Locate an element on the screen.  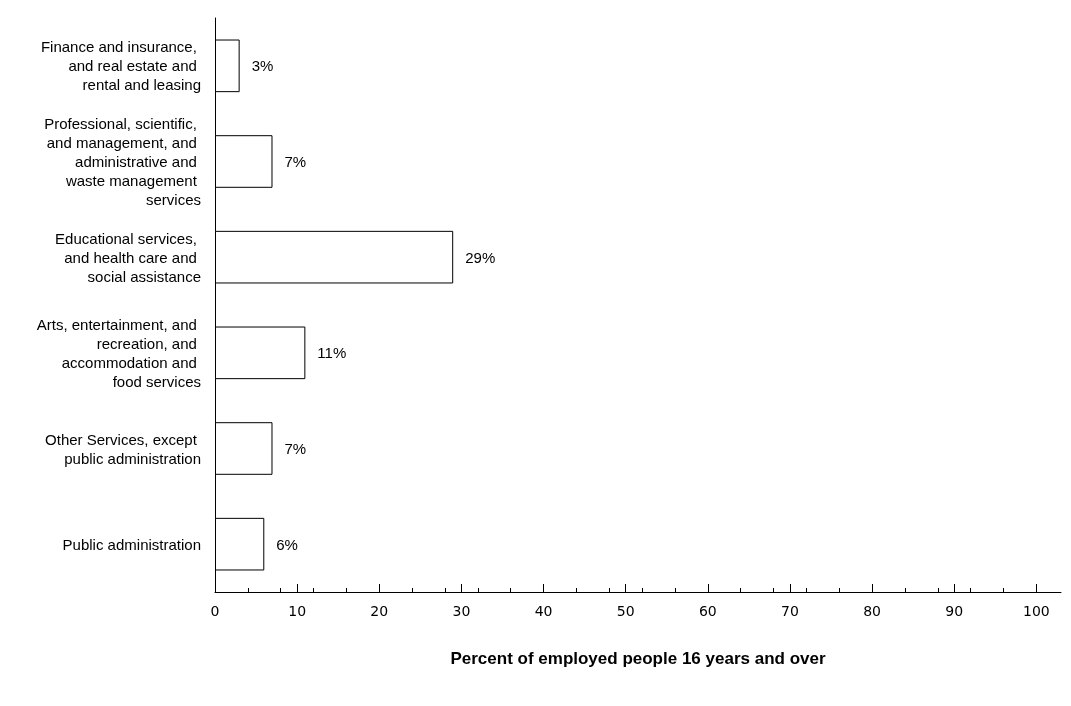
x-tick-label: 80 is located at coordinates (872, 611).